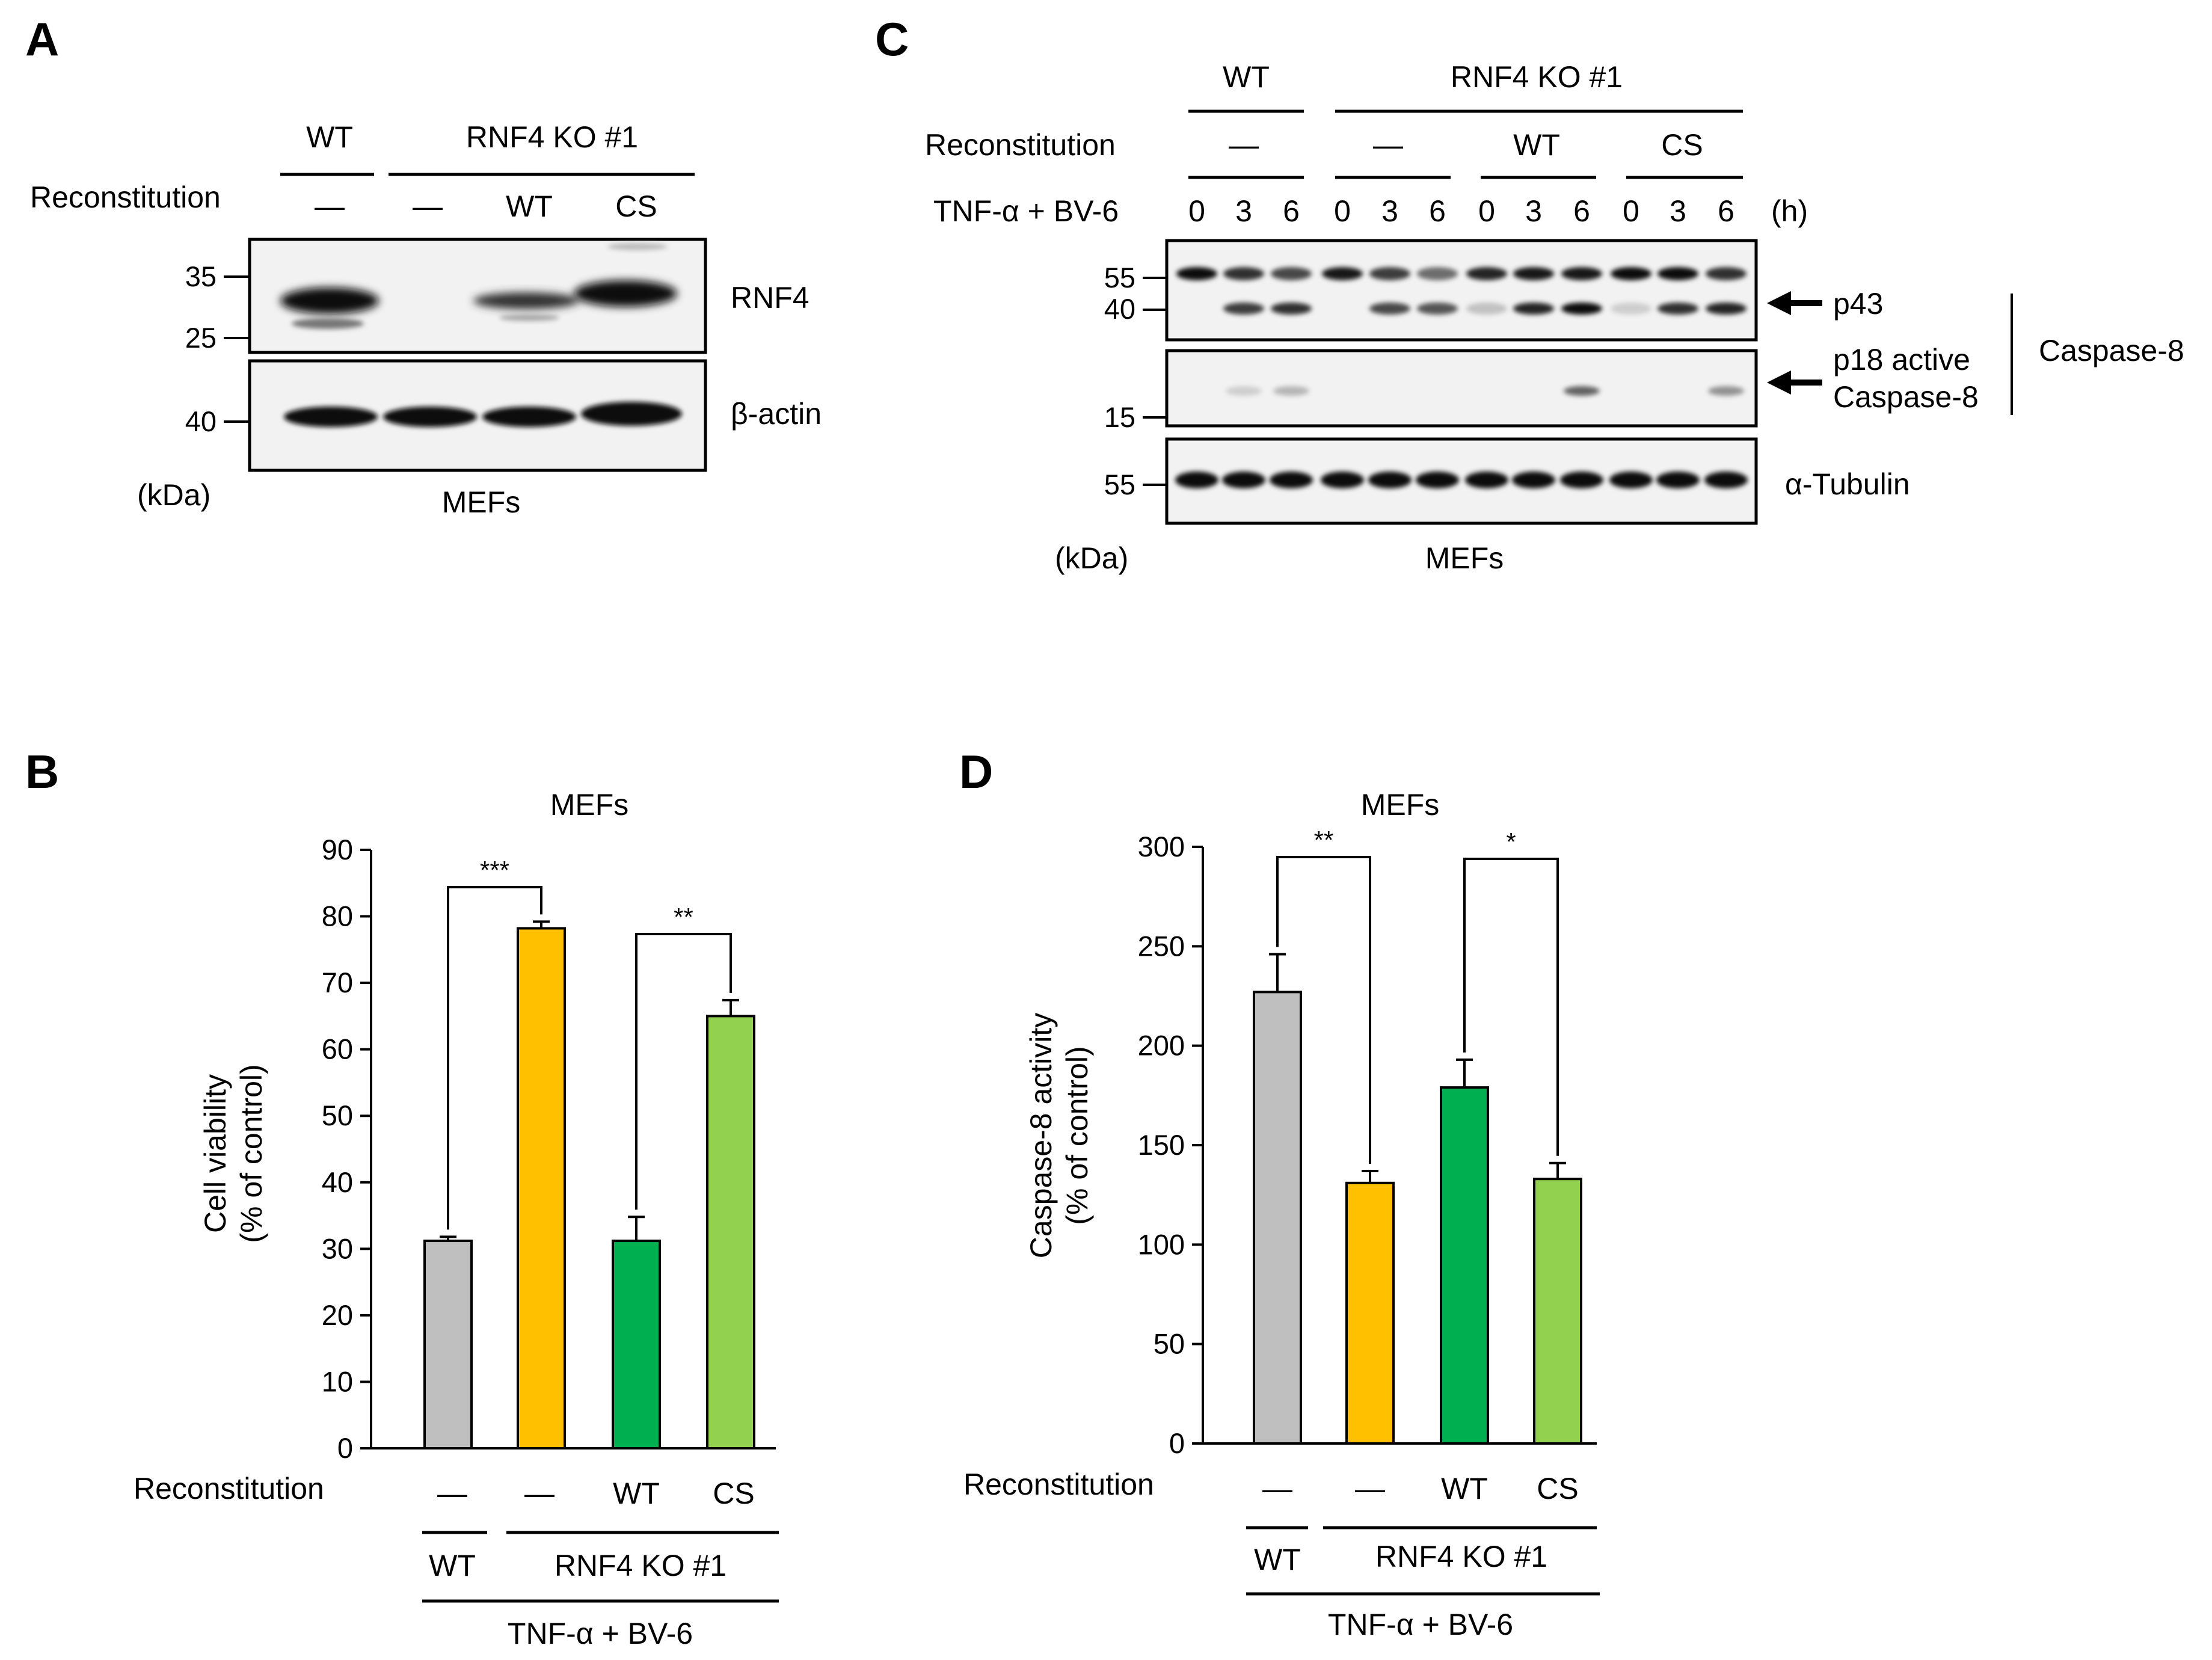  Describe the element at coordinates (483, 414) in the screenshot. I see `panel-a-actin-bands` at that location.